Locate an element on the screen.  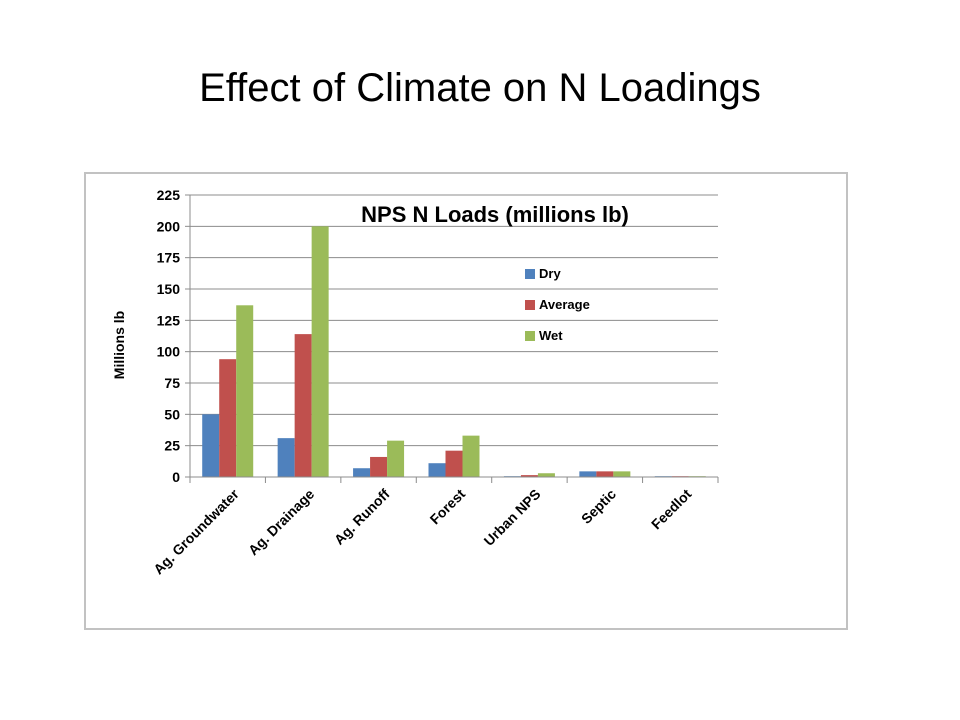
y-tick-label: 200 is located at coordinates (169, 226).